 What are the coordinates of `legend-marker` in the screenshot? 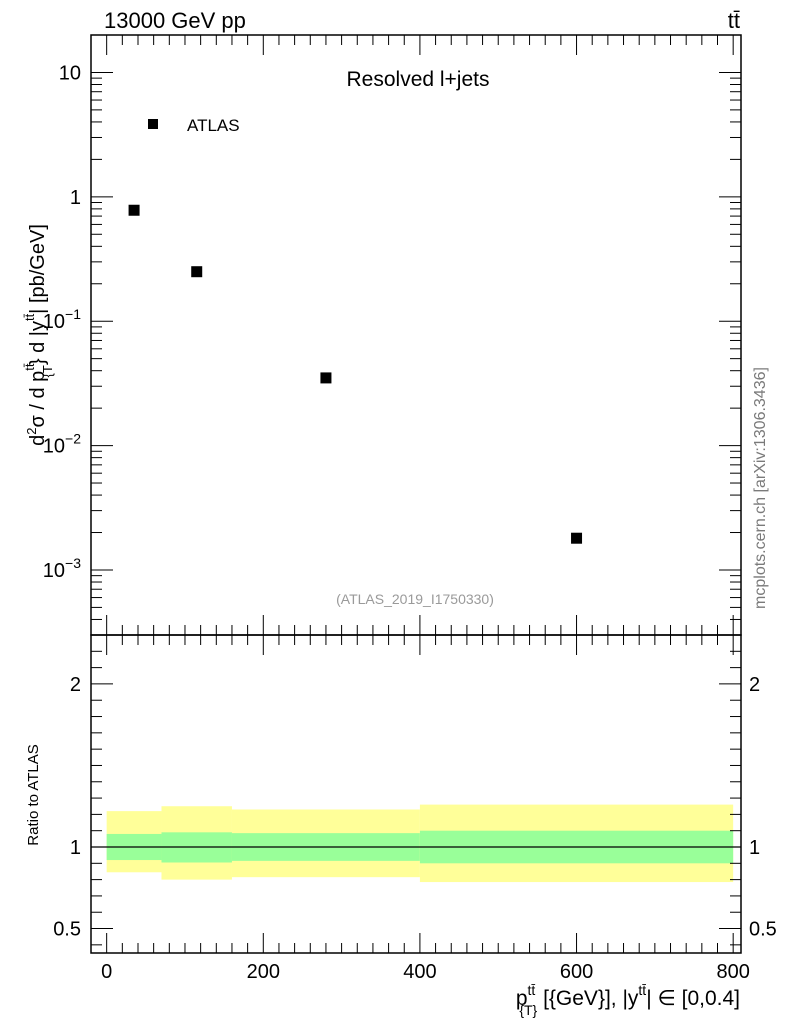 It's located at (153, 124).